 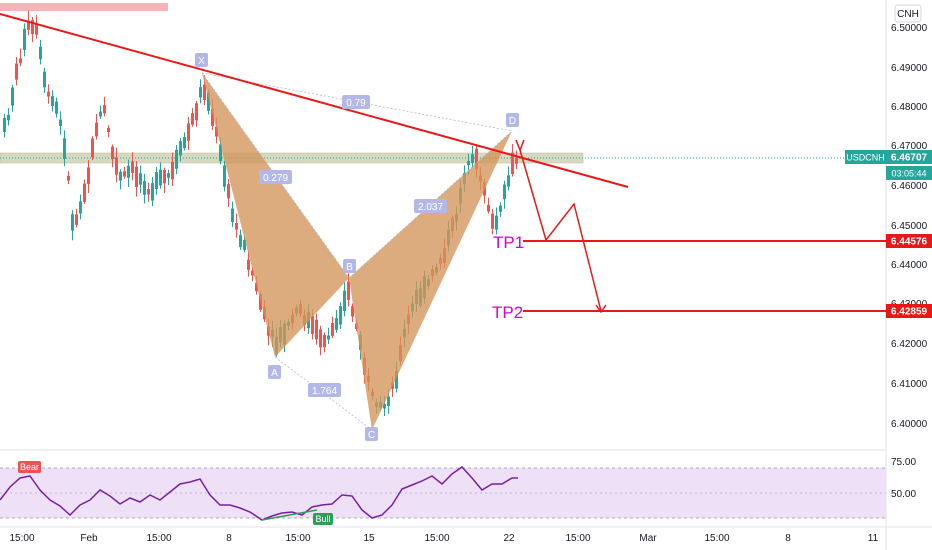 What do you see at coordinates (909, 424) in the screenshot?
I see `price-tick: 6.40000` at bounding box center [909, 424].